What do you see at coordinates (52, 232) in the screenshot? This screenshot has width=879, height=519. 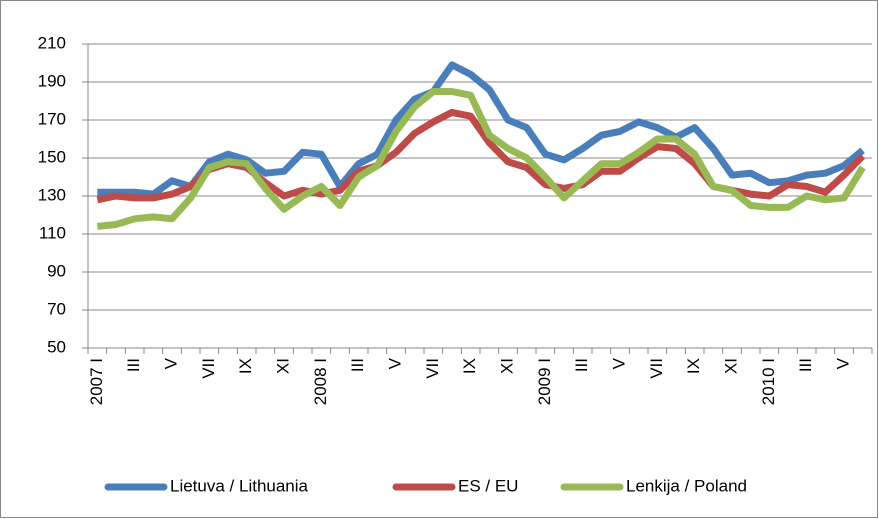 I see `y-tick-label: 110` at bounding box center [52, 232].